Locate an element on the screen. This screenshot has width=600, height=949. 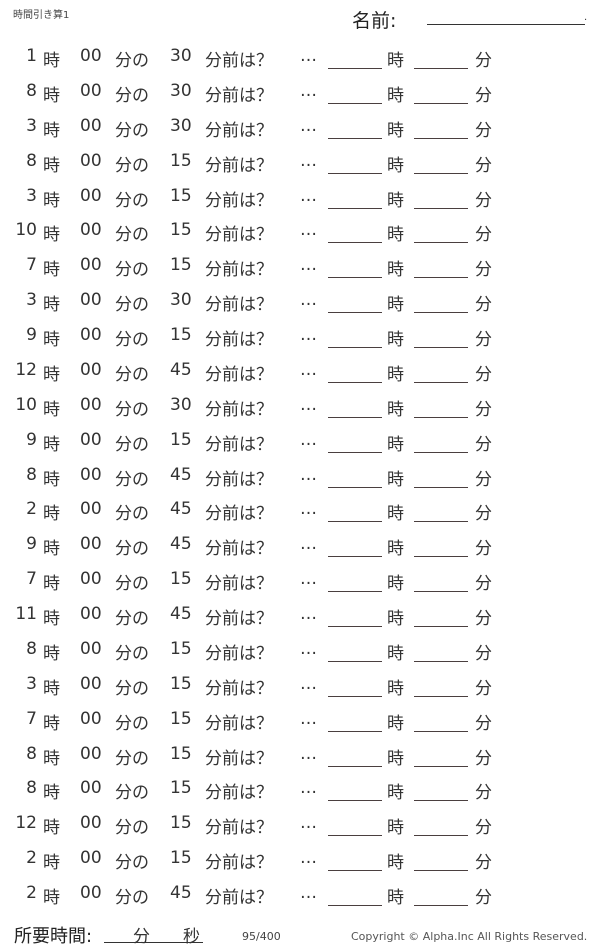
problem-row: 11 時 00 分の 45 分前は？ … 時 分 is located at coordinates (300, 613).